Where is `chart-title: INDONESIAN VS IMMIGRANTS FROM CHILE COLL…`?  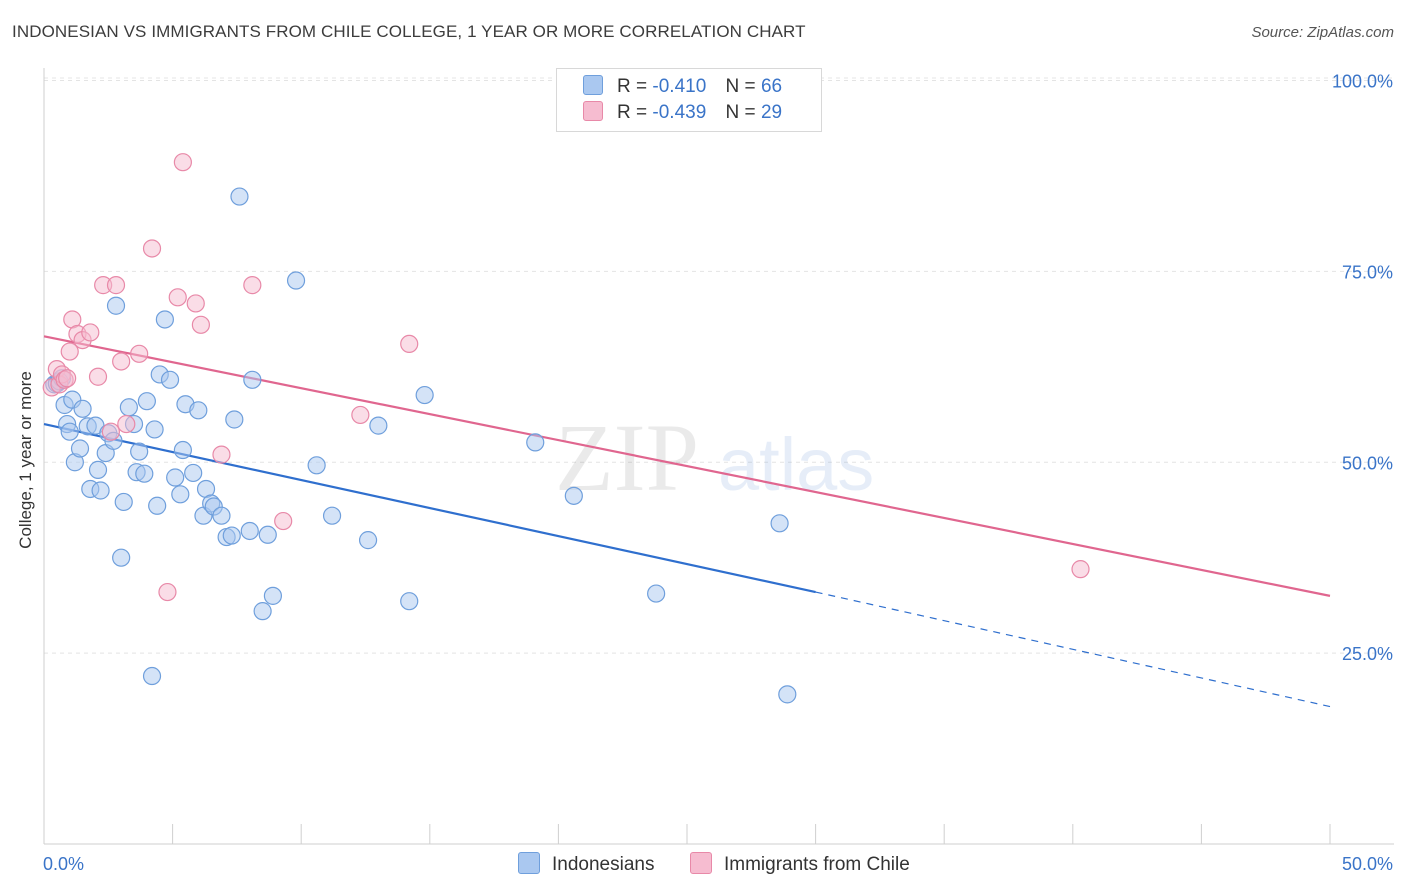 chart-title: INDONESIAN VS IMMIGRANTS FROM CHILE COLL… is located at coordinates (409, 31).